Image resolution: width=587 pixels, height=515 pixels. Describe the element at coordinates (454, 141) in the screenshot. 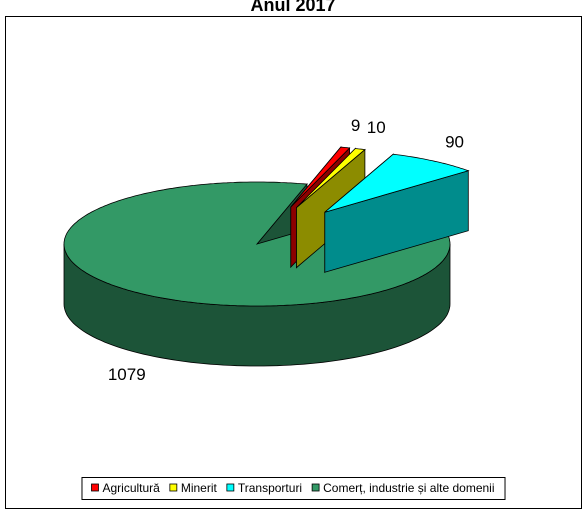

I see `data-label: 90` at that location.